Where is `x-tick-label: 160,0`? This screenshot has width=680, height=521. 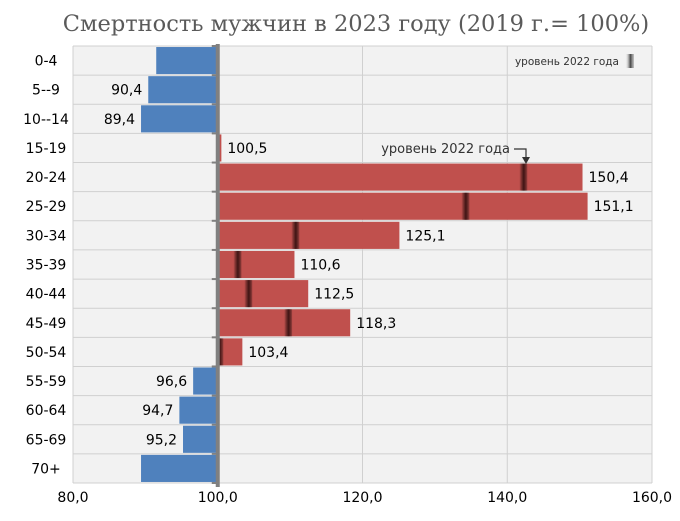 x-tick-label: 160,0 is located at coordinates (652, 498).